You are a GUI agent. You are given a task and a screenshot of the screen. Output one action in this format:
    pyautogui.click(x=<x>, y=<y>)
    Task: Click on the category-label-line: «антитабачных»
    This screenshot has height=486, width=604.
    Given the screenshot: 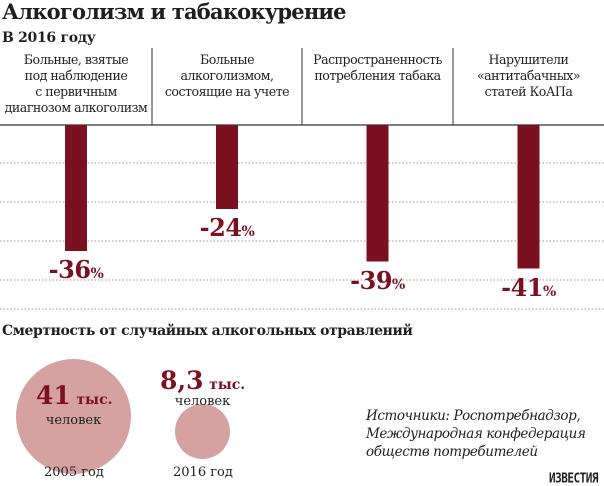 What is the action you would take?
    pyautogui.click(x=528, y=75)
    